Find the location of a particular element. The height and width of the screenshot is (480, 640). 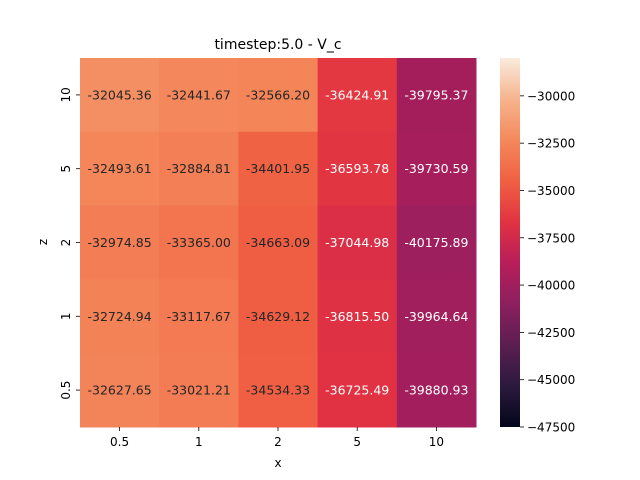

cell-value-label: -34629.12 is located at coordinates (278, 316).